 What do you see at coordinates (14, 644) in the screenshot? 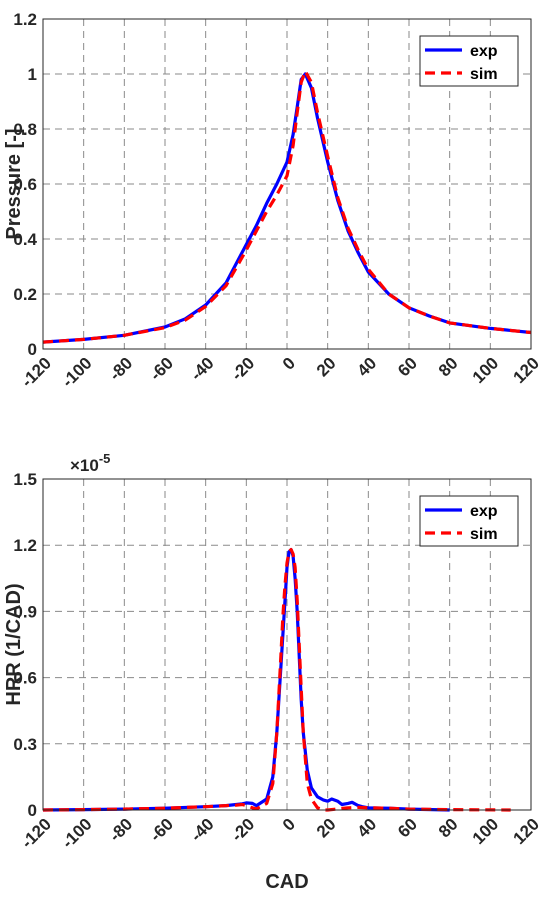
I see `y-axis-label: HRR (1/CAD)` at bounding box center [14, 644].